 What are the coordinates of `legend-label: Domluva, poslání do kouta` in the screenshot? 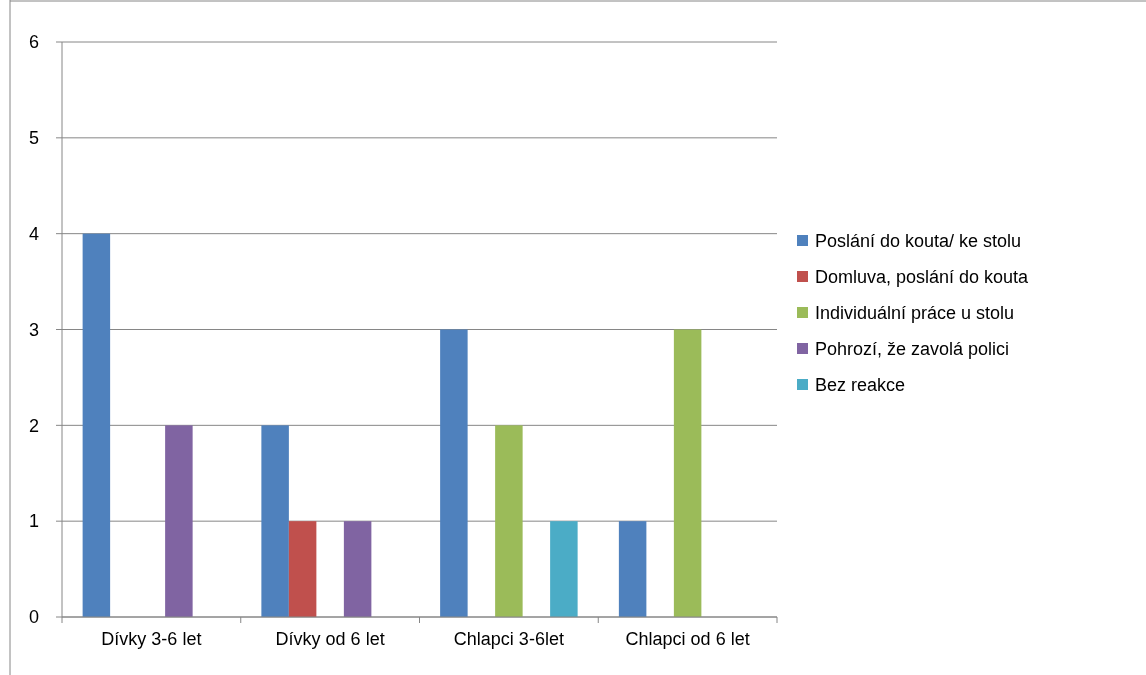 It's located at (922, 277).